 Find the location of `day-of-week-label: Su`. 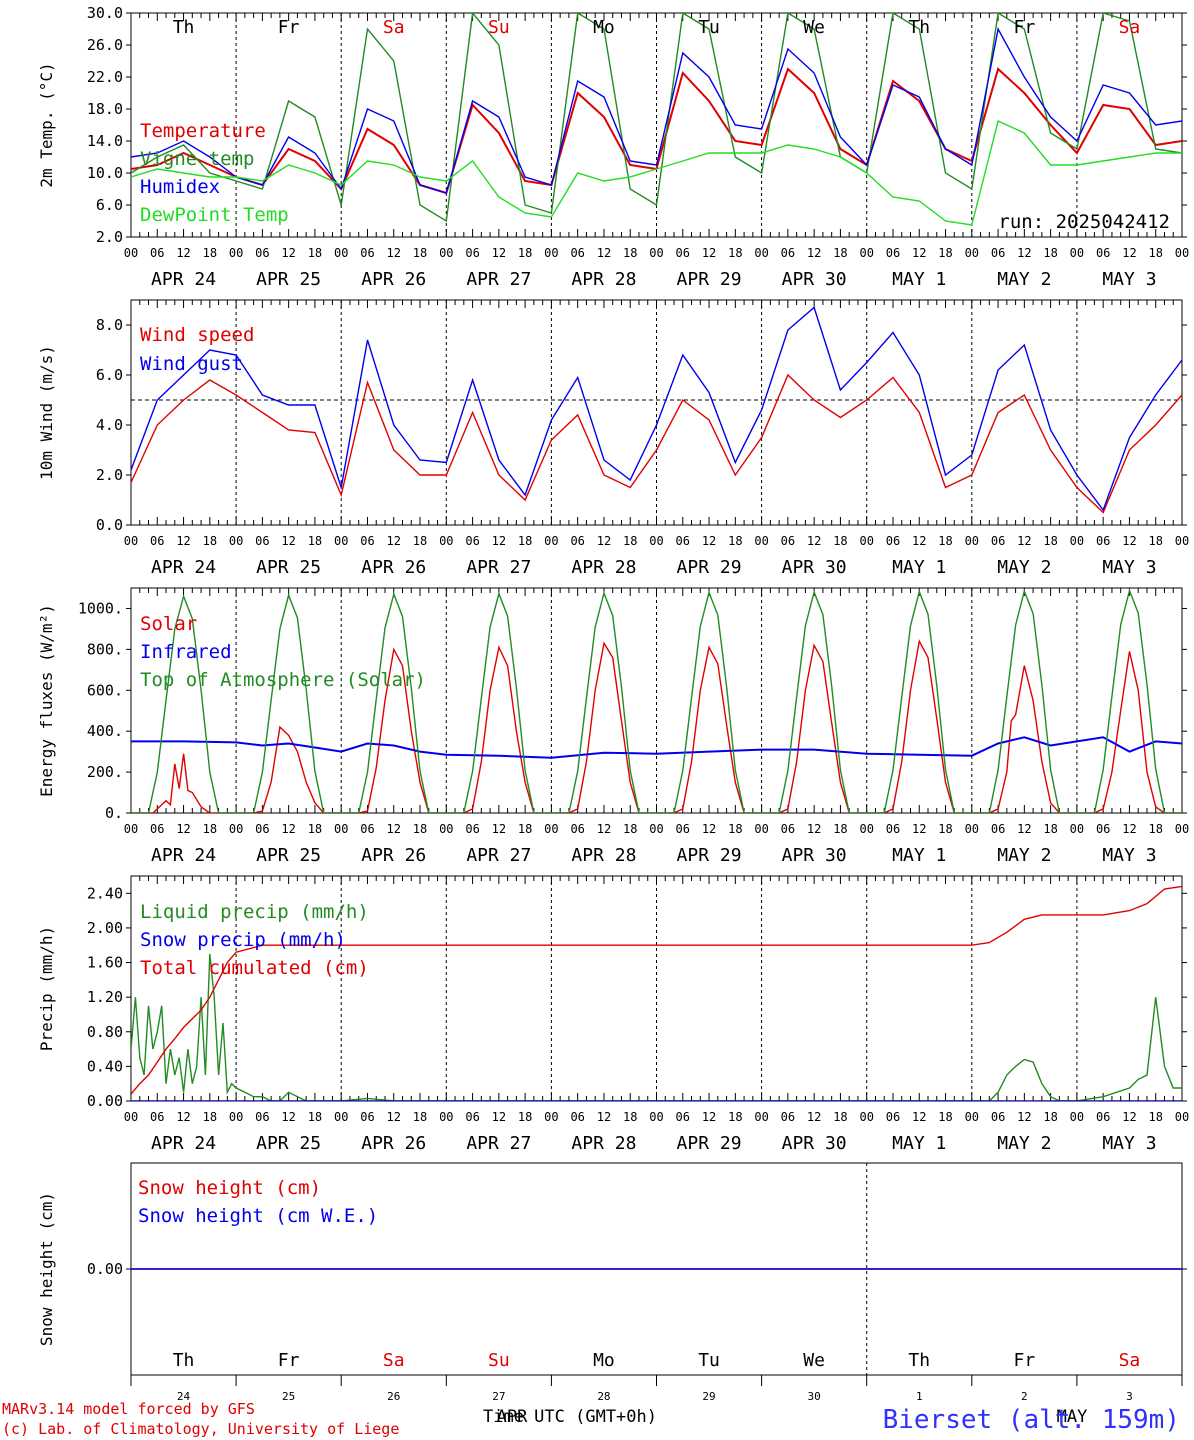

day-of-week-label: Su is located at coordinates (499, 27).